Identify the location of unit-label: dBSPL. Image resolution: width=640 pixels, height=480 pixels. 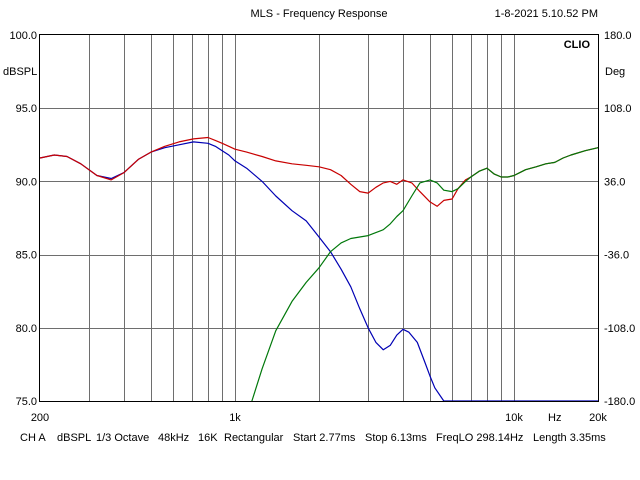
(74, 438).